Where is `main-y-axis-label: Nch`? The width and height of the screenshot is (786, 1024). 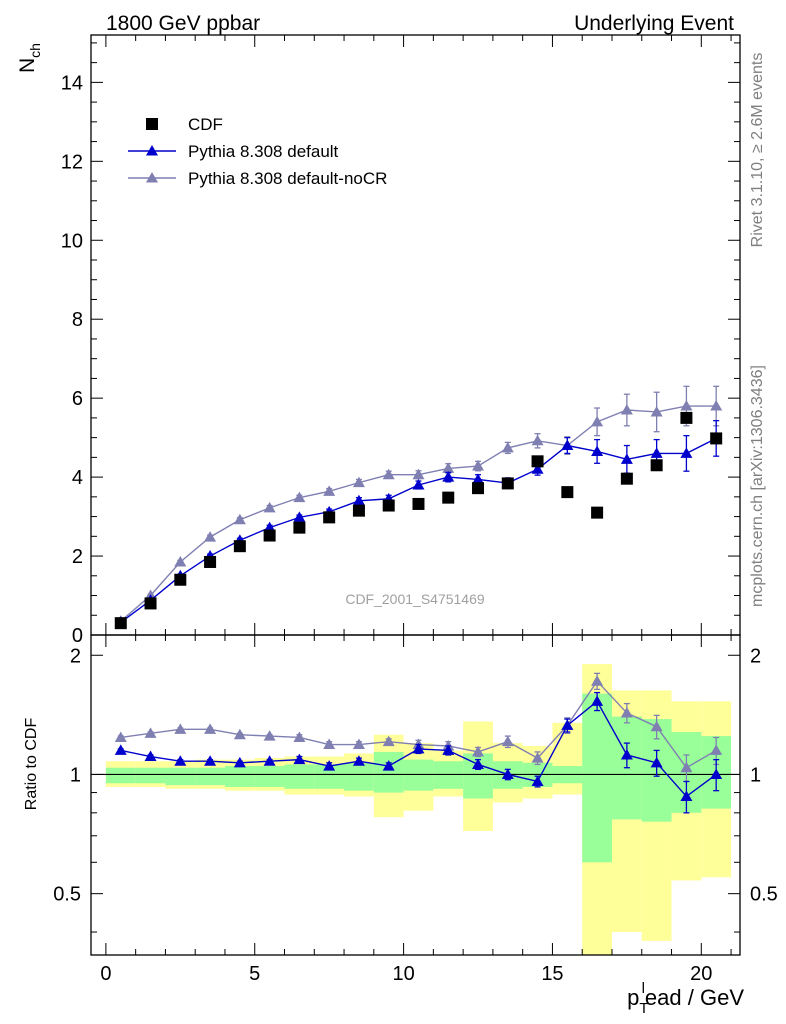
main-y-axis-label: Nch is located at coordinates (29, 58).